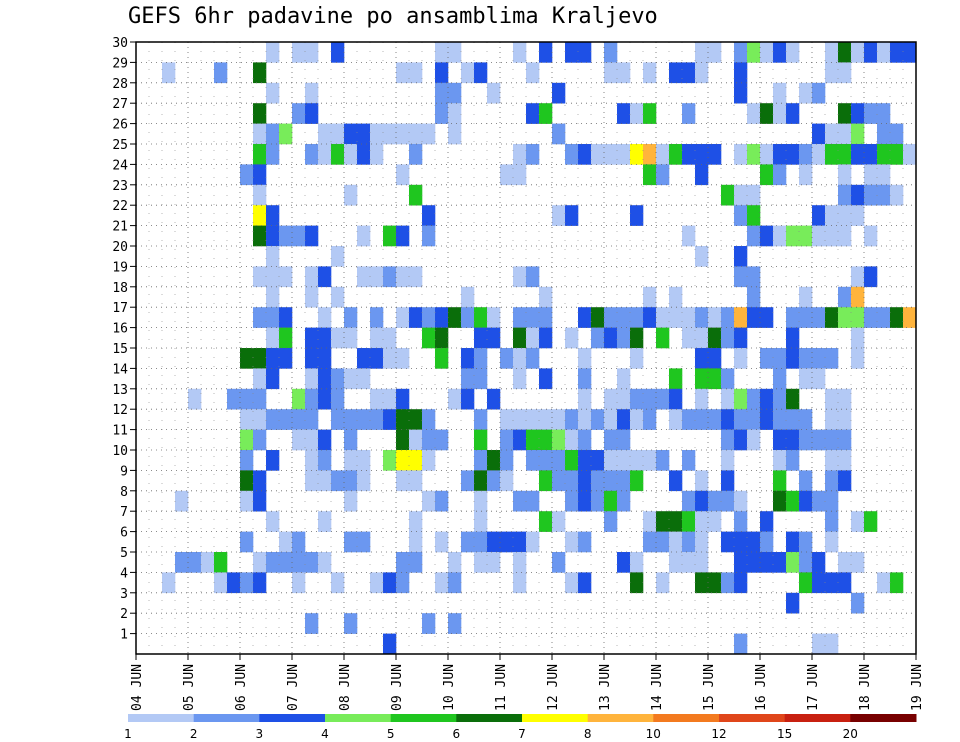 This screenshot has width=960, height=742. Describe the element at coordinates (161, 718) in the screenshot. I see `legend-swatch` at that location.